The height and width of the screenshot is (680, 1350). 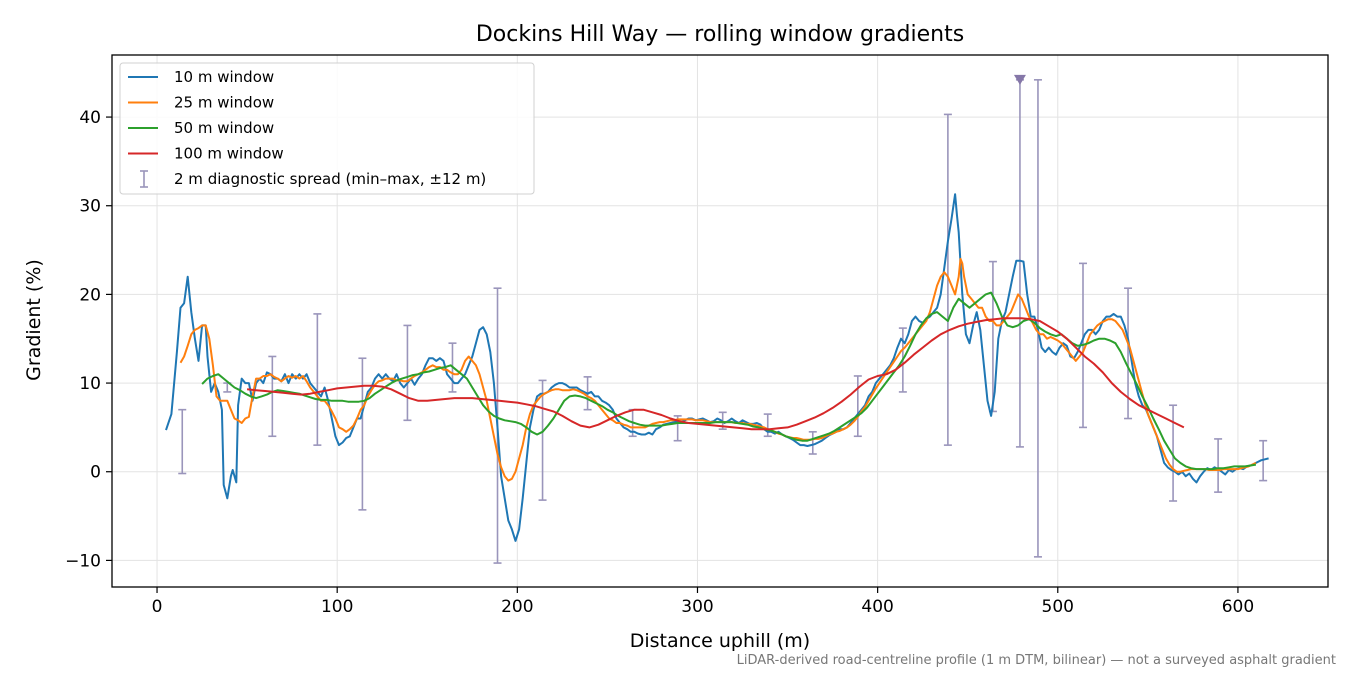 I want to click on legend-label: 10 m window, so click(x=224, y=77).